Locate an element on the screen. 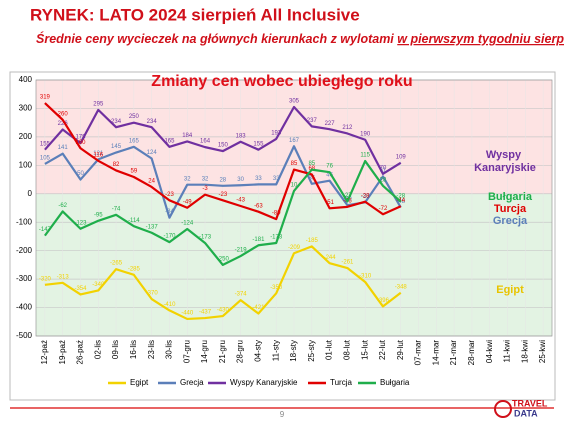 Image resolution: width=564 pixels, height=423 pixels. data-label: 150 is located at coordinates (223, 146).